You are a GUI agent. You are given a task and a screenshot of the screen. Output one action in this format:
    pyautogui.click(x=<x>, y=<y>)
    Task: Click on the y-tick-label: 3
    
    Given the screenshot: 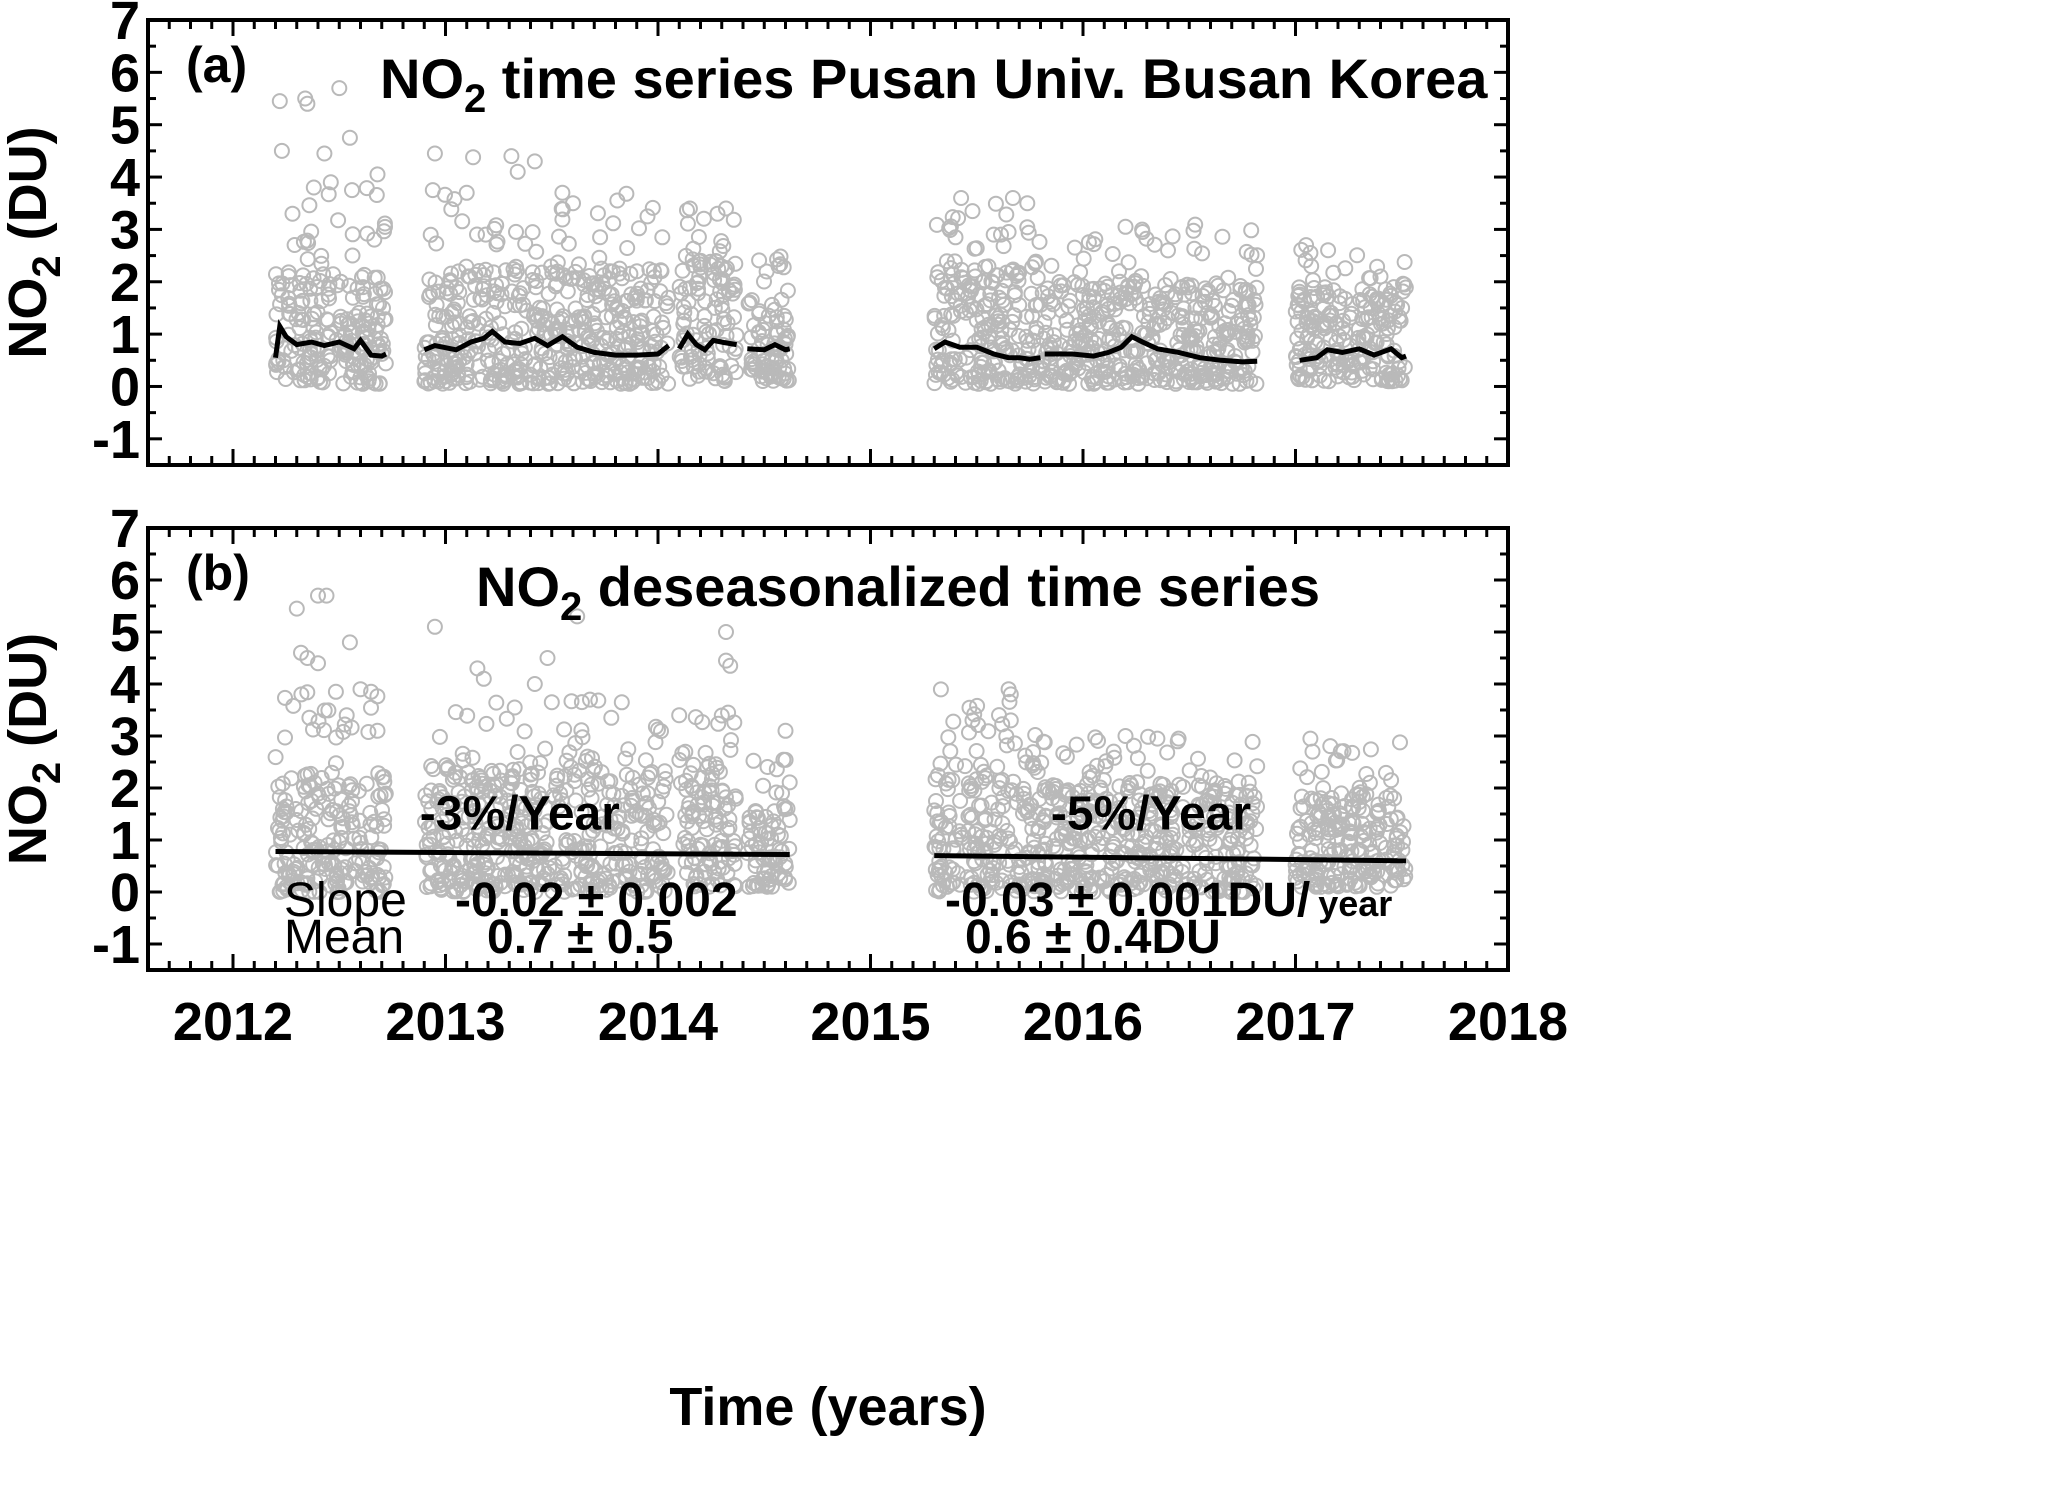 What is the action you would take?
    pyautogui.click(x=125, y=737)
    